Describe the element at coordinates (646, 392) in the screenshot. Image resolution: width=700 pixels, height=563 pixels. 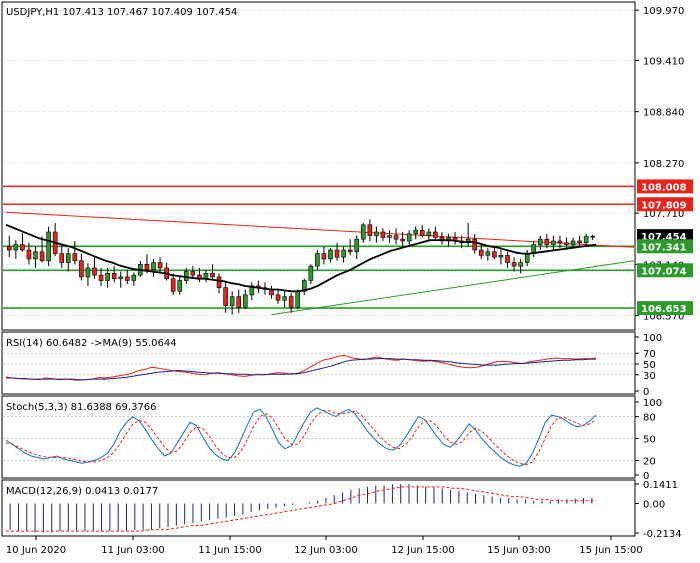
I see `y-tick-label: 0` at that location.